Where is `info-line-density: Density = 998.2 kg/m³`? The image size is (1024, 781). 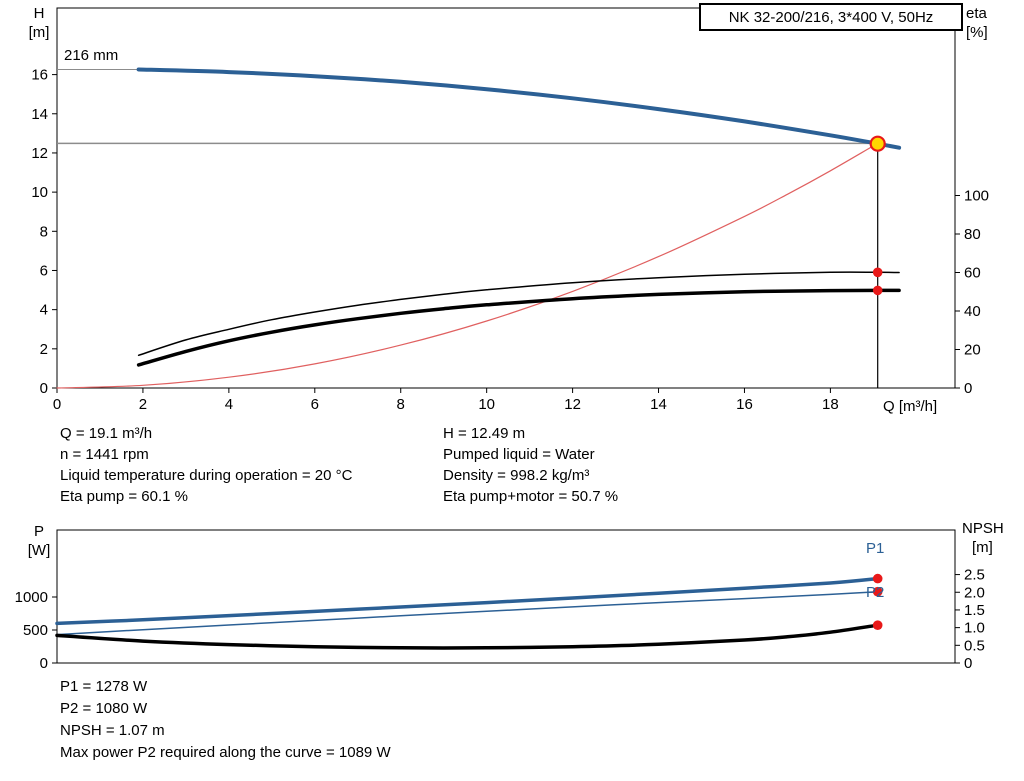
info-line-density: Density = 998.2 kg/m³ is located at coordinates (516, 475).